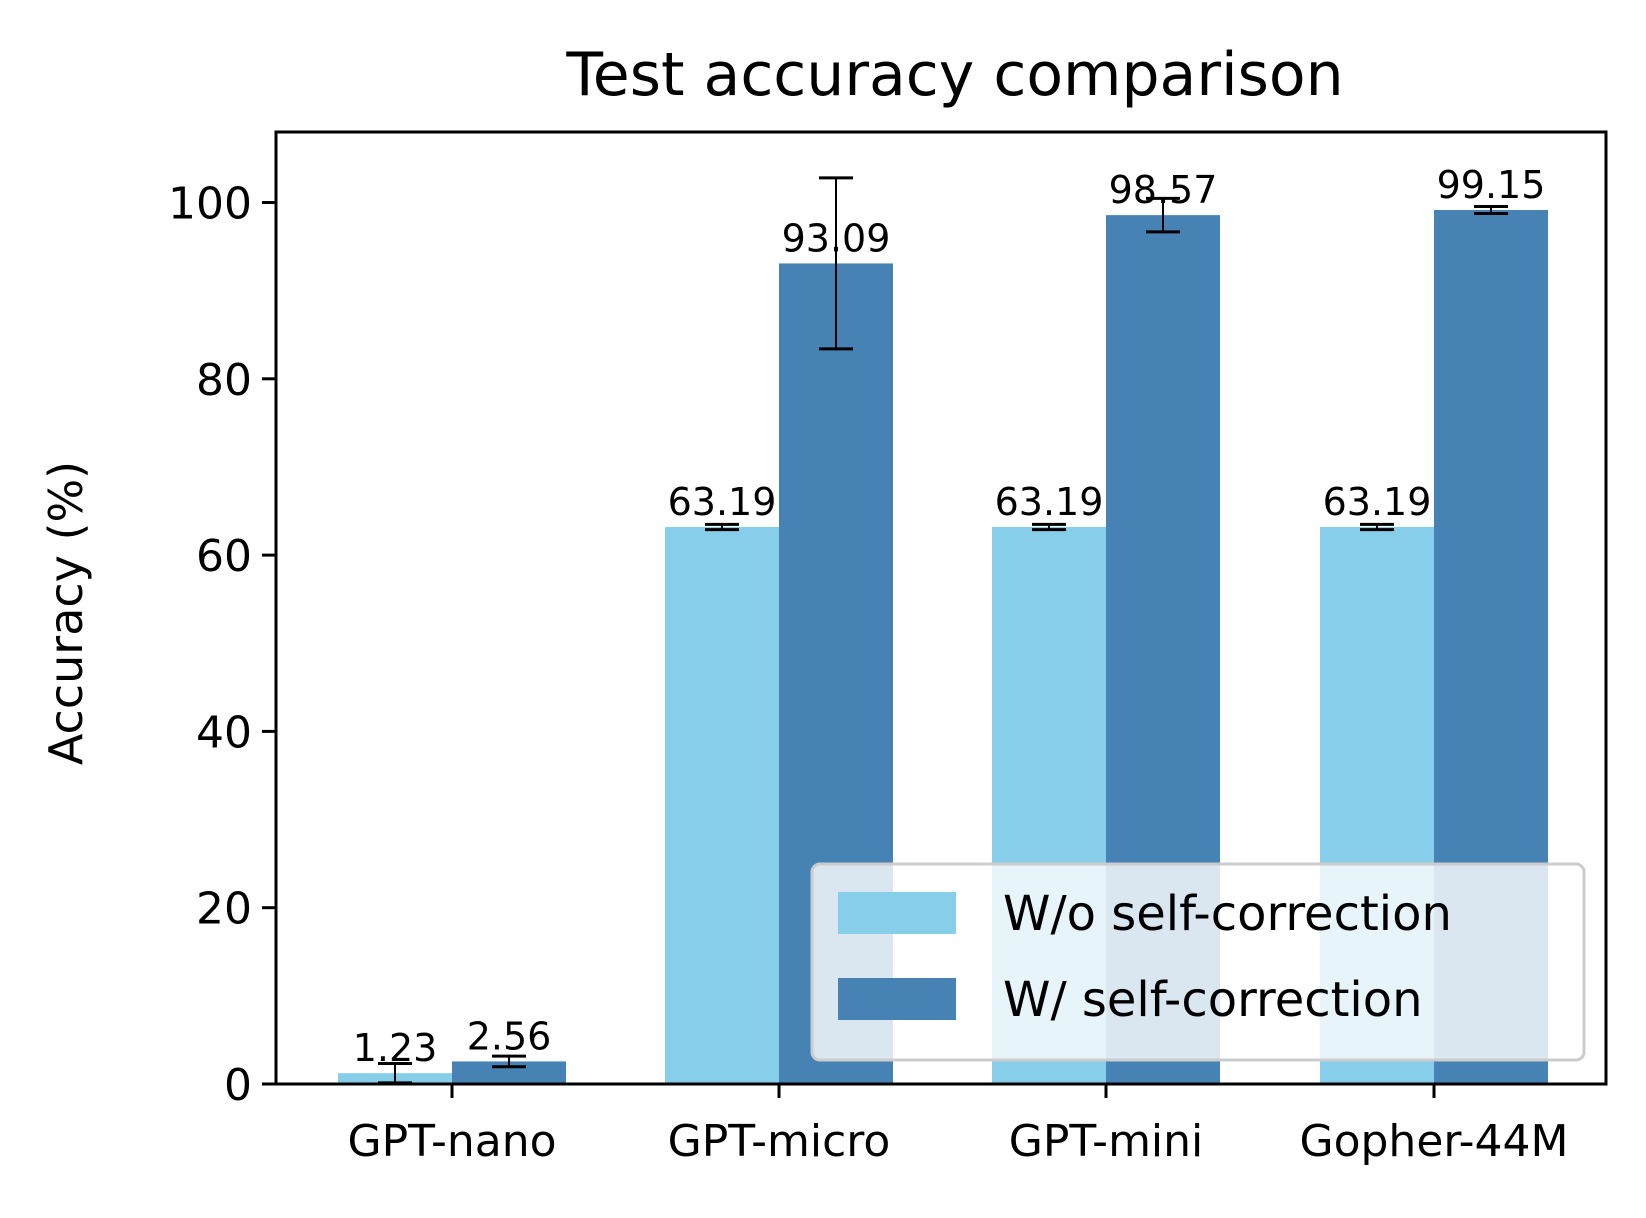  Describe the element at coordinates (238, 1085) in the screenshot. I see `y-tick-label: 0` at that location.